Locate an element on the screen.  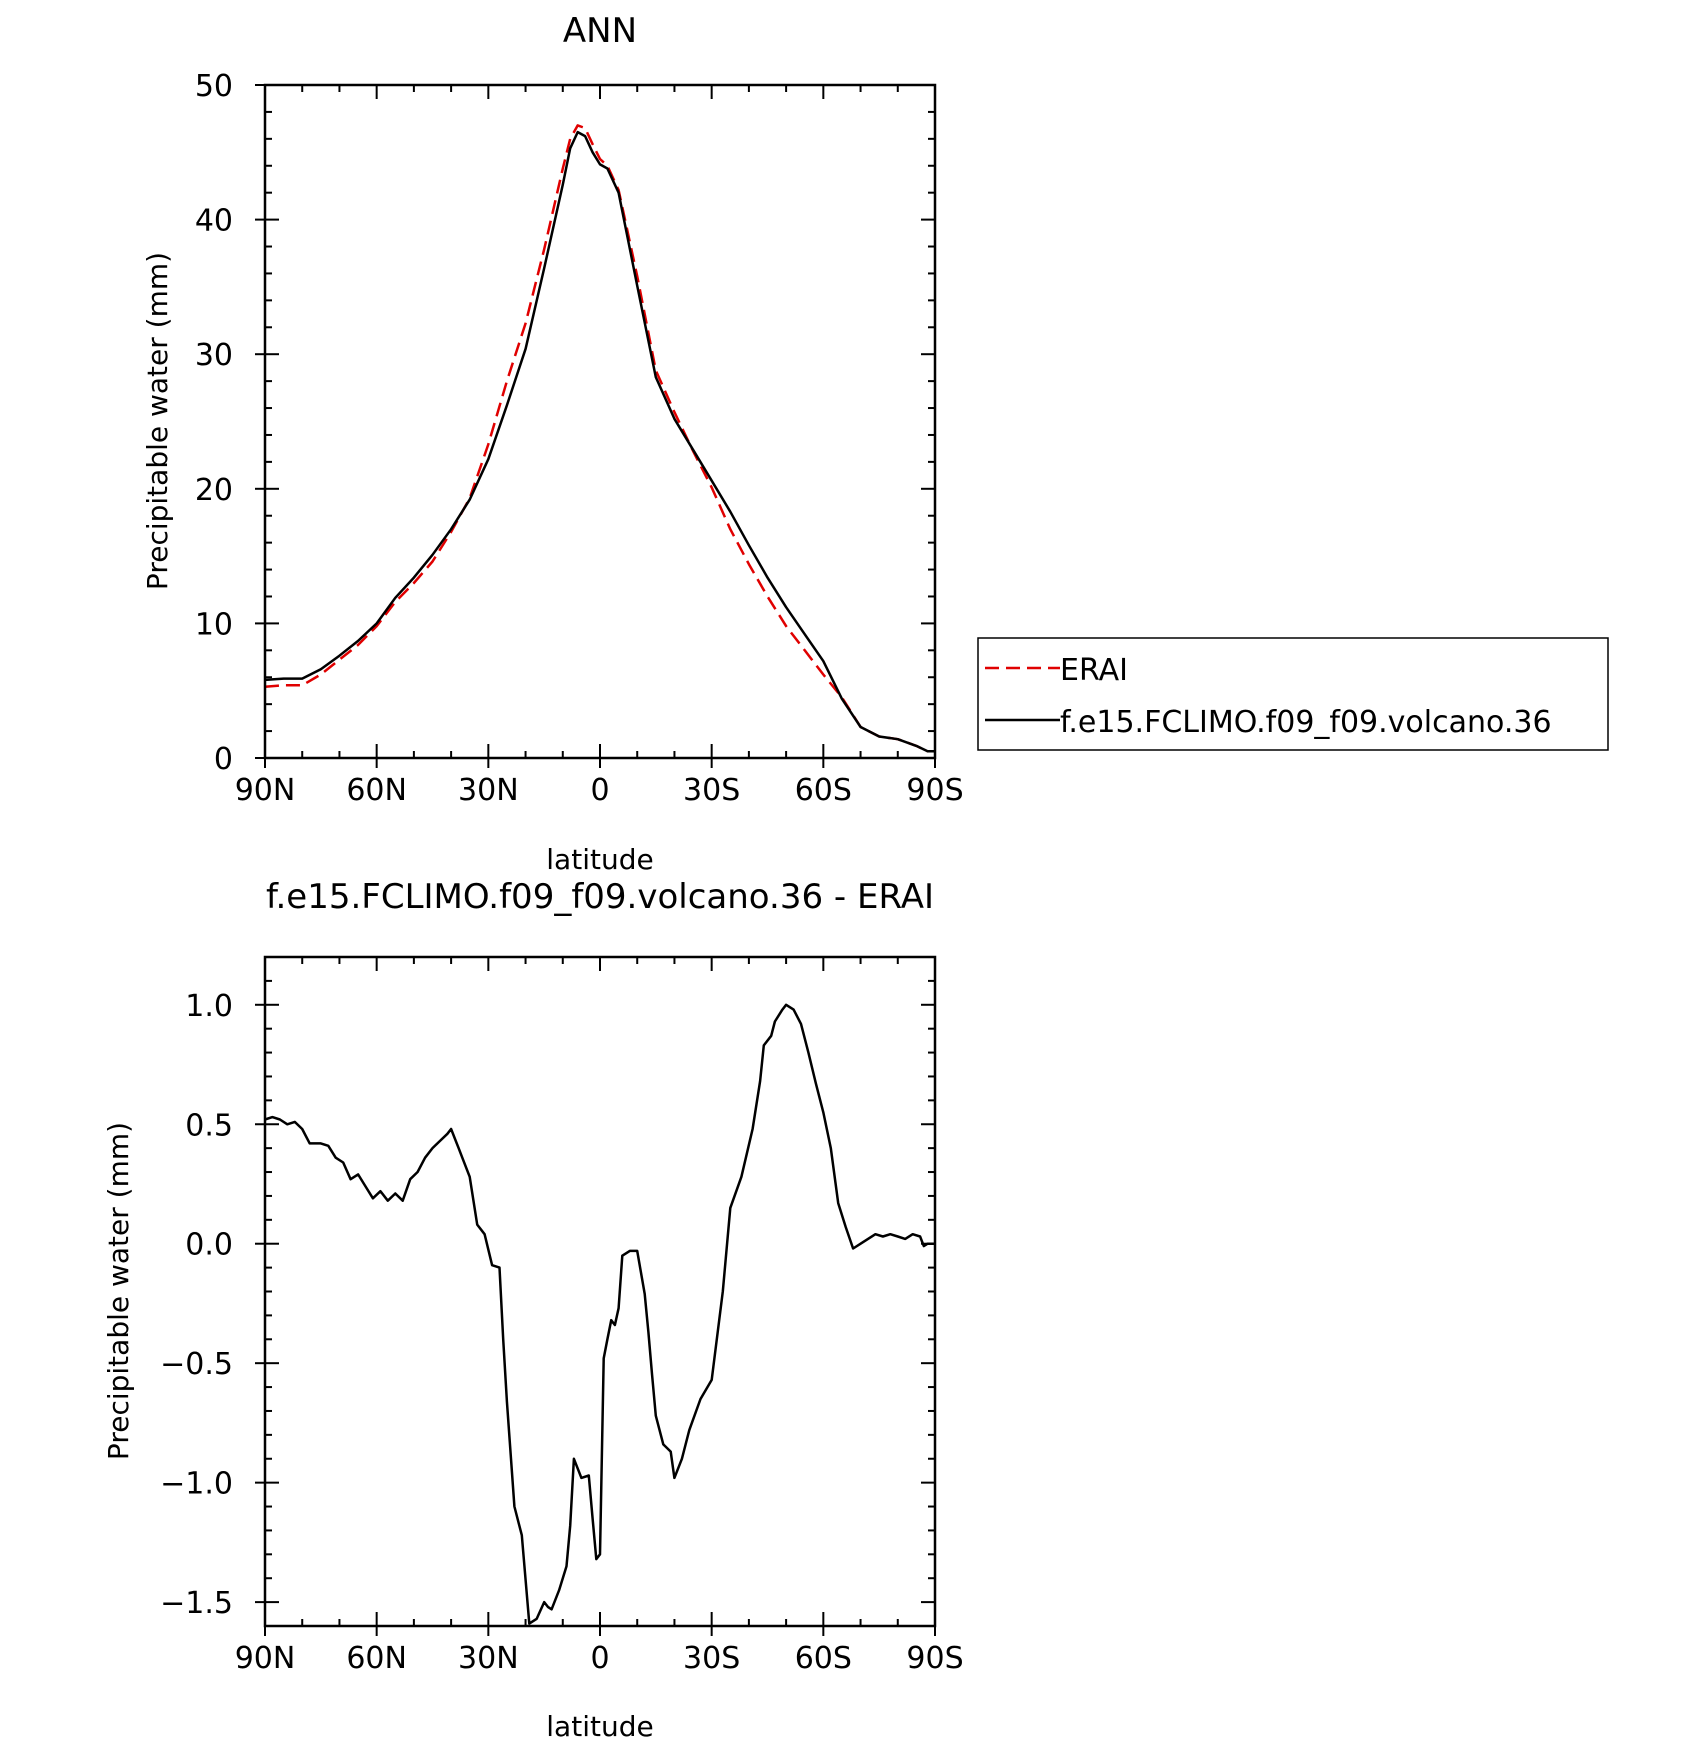
y-tick-label: 1.0 is located at coordinates (209, 1006).